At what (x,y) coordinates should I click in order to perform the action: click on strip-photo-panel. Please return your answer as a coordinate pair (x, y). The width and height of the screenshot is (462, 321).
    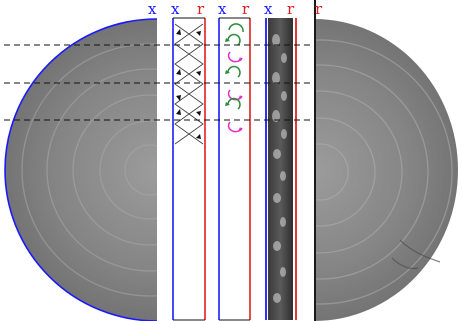
    Looking at the image, I should click on (281, 169).